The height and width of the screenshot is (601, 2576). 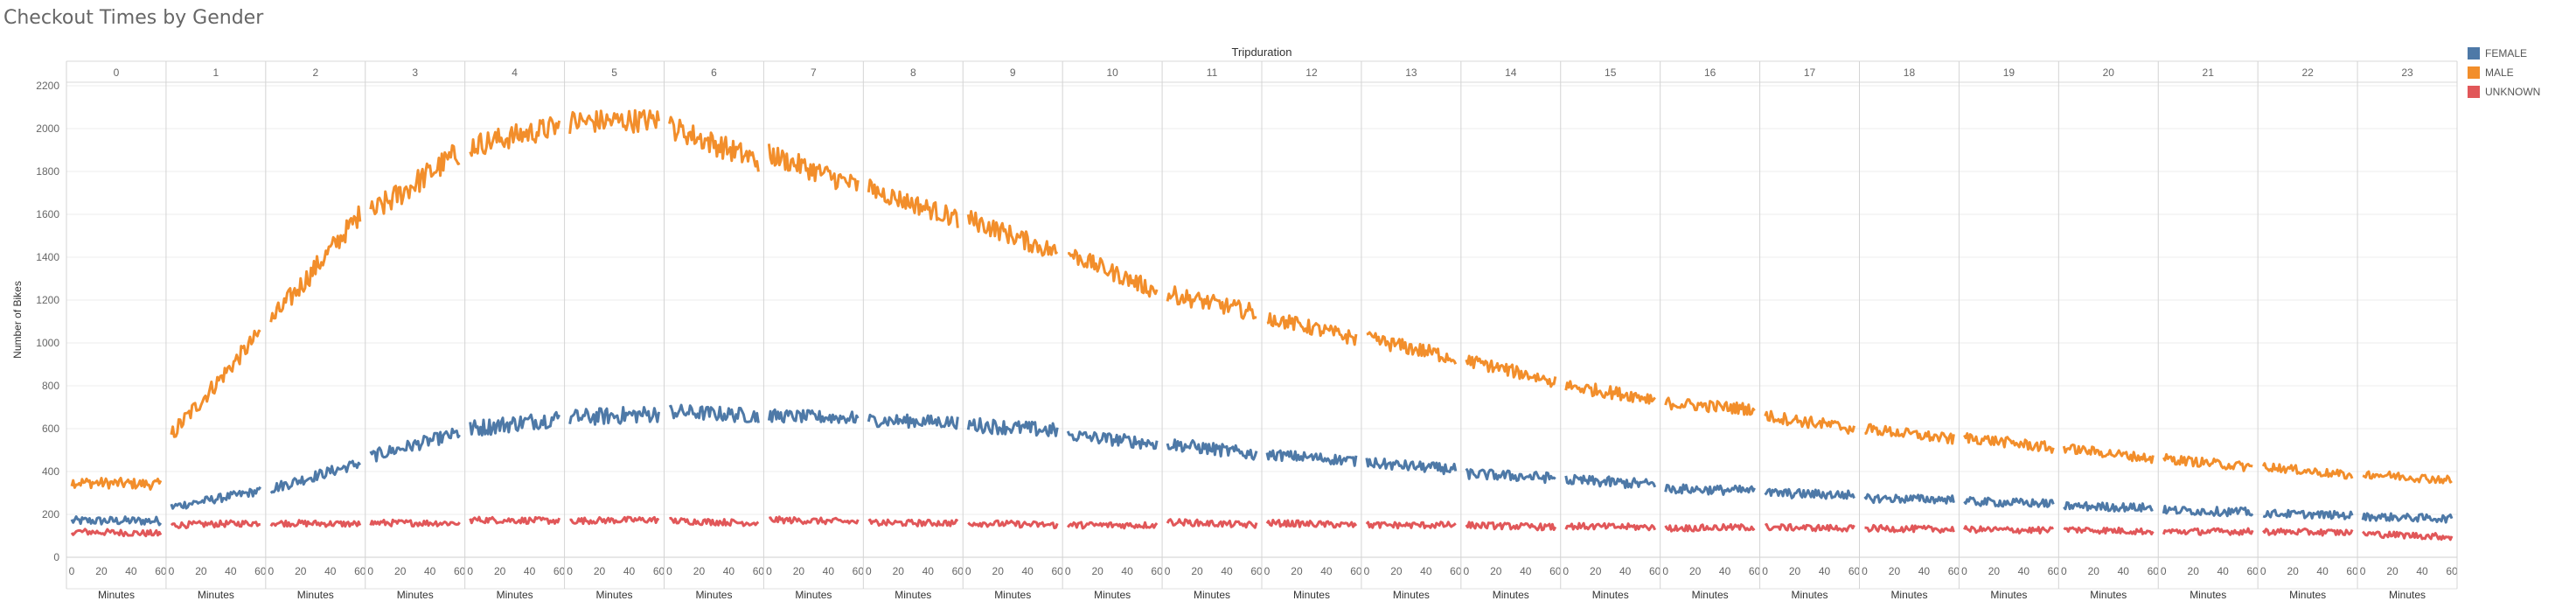 I want to click on panel-header-label: 18, so click(x=1910, y=72).